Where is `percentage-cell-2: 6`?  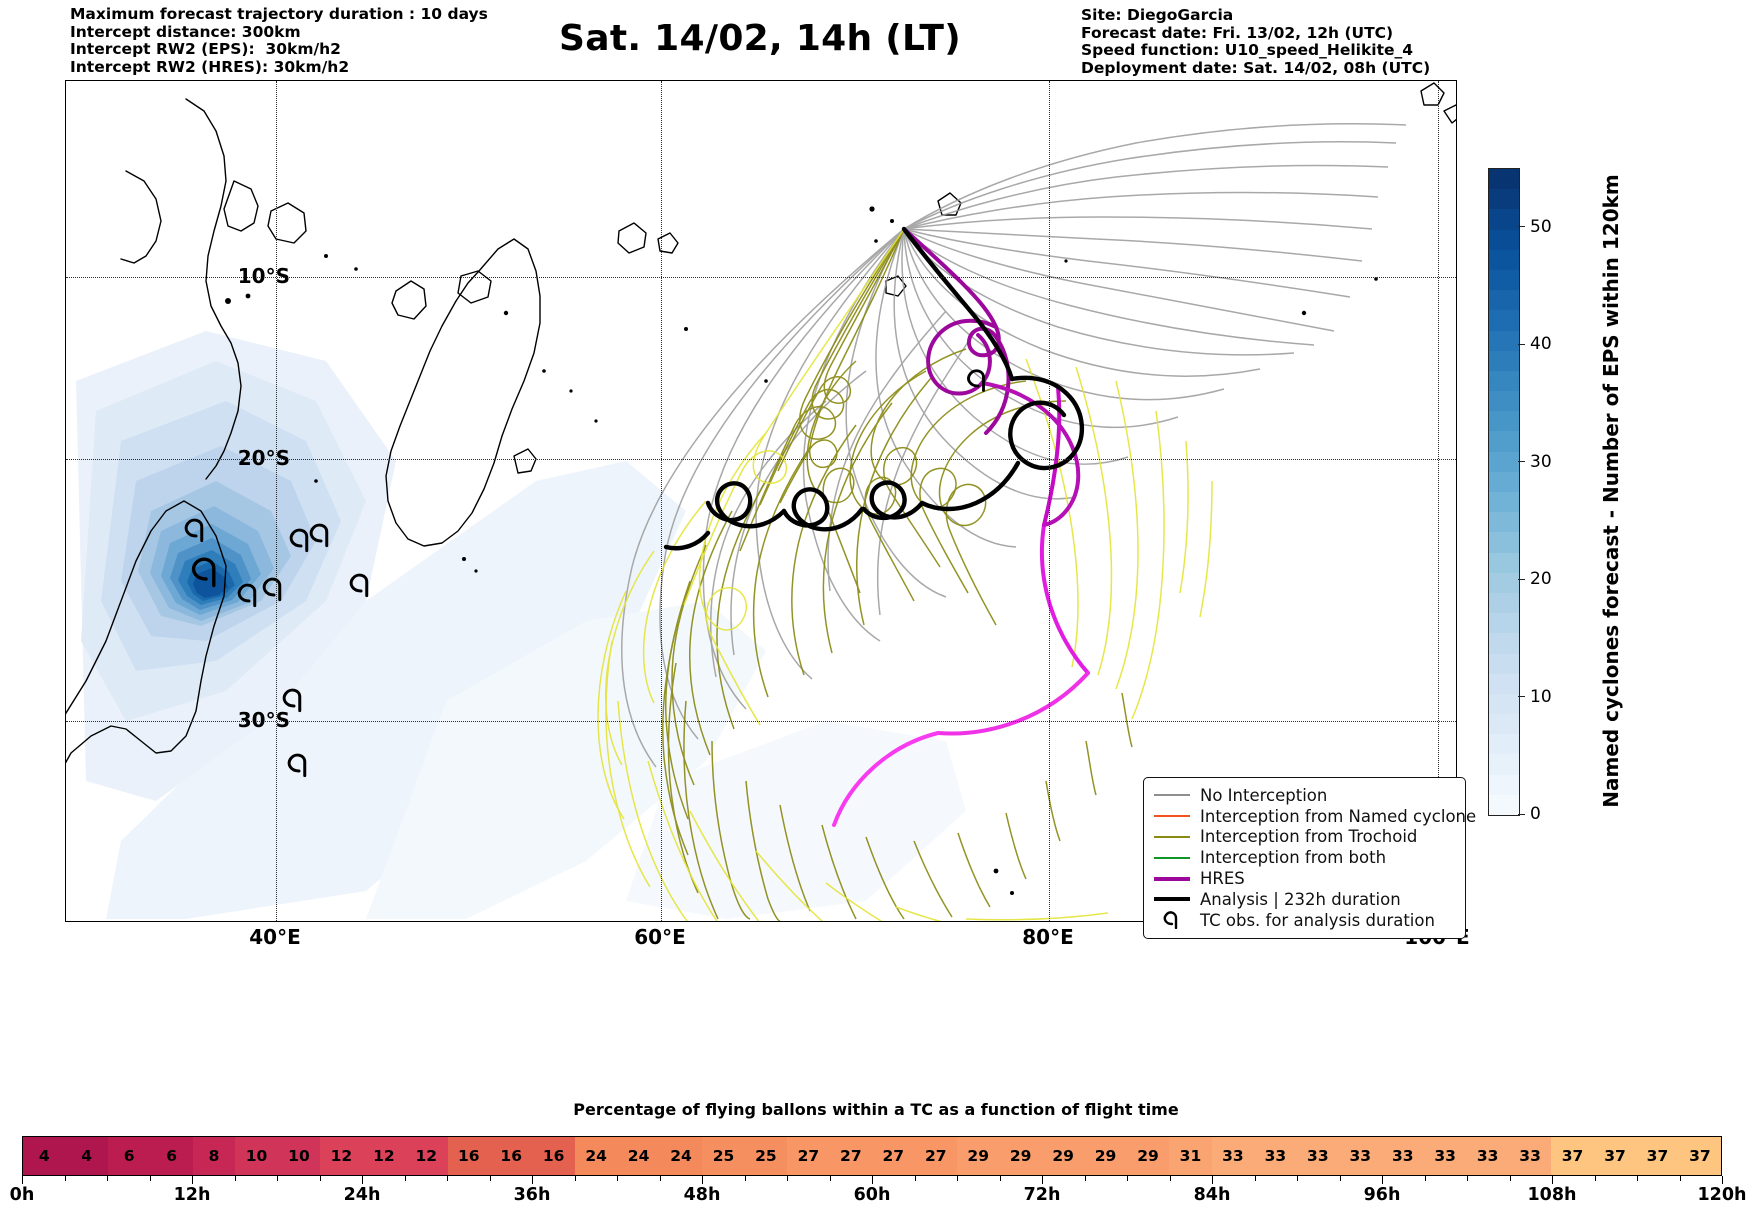 percentage-cell-2: 6 is located at coordinates (129, 1156).